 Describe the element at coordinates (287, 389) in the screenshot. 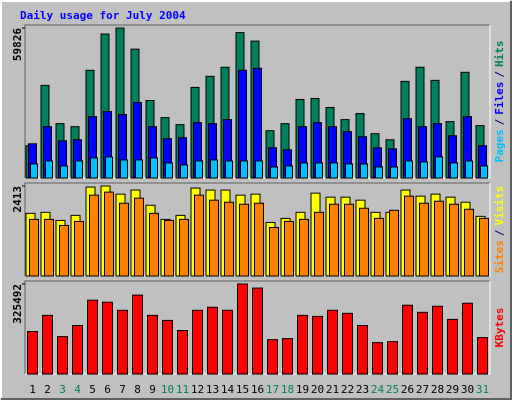

I see `x-tick-label: 18` at that location.